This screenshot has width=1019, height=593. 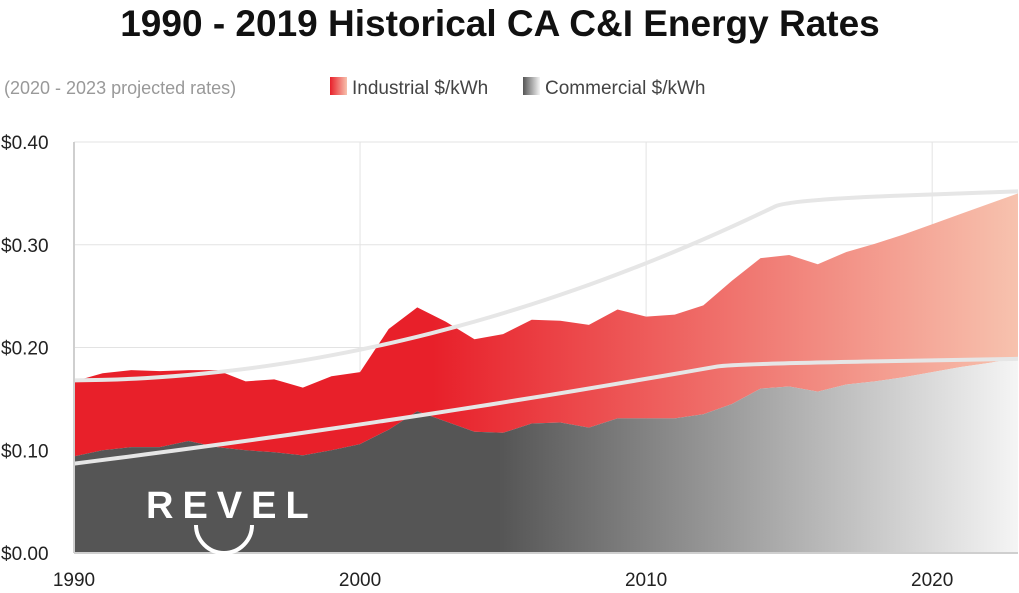 I want to click on y-axis-ticks: $0.00 $0.10 $0.20 $0.30 $0.40, so click(x=25, y=349).